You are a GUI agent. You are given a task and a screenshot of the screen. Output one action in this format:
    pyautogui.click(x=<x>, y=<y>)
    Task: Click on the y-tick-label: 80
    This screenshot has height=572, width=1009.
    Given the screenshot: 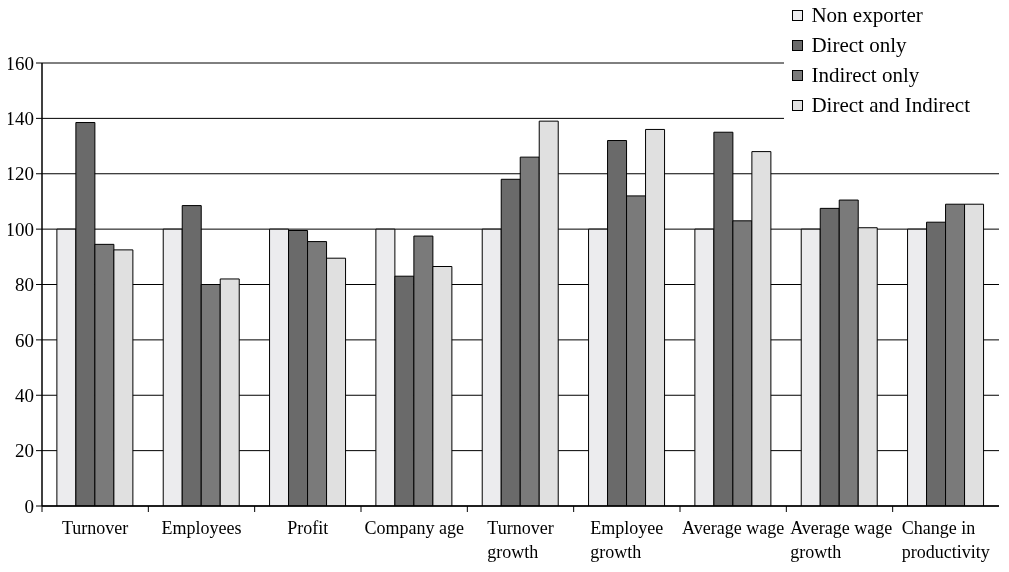 What is the action you would take?
    pyautogui.click(x=24, y=285)
    